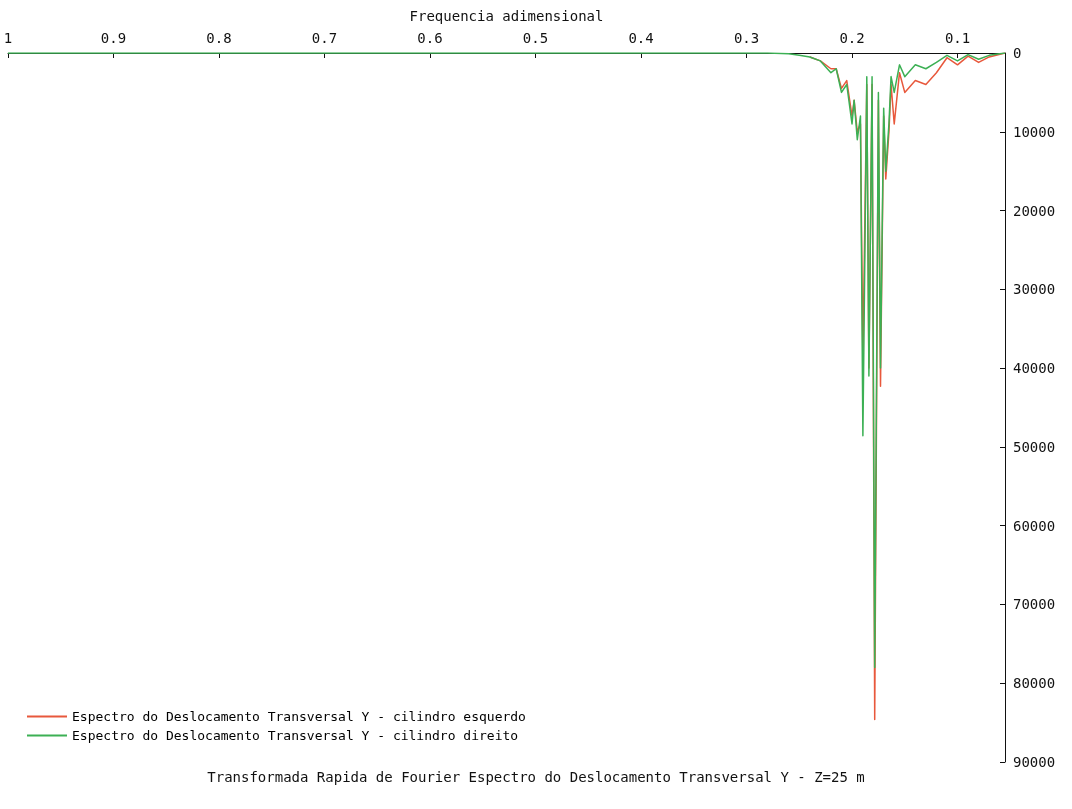 The width and height of the screenshot is (1072, 809). I want to click on x-tick-label: 0.2, so click(852, 38).